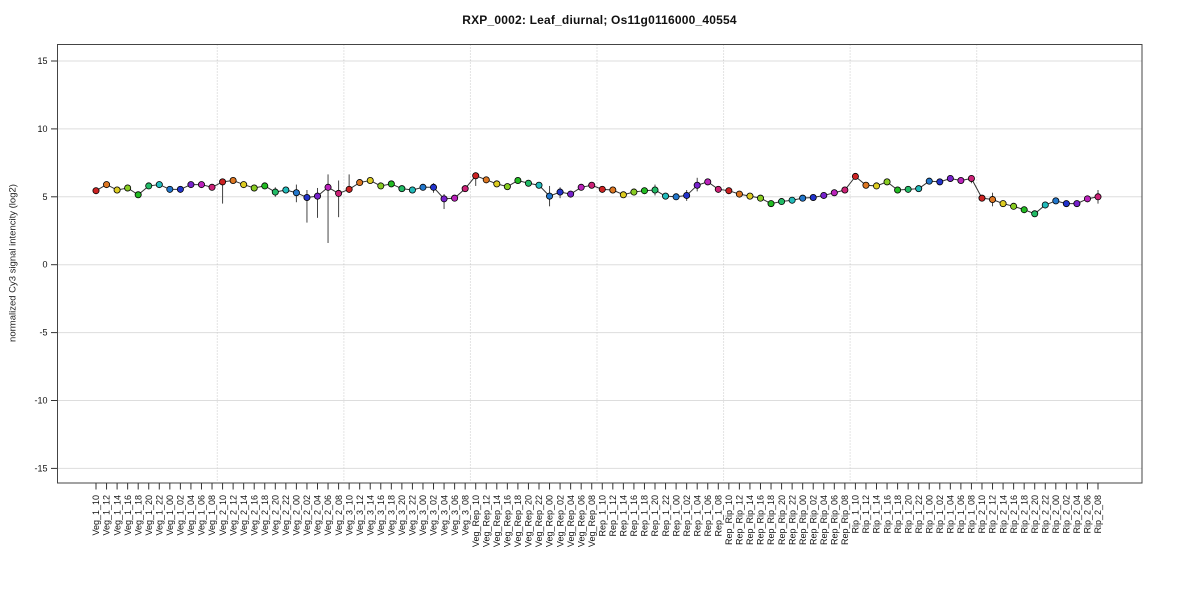 The image size is (1200, 600). Describe the element at coordinates (1024, 514) in the screenshot. I see `x-tick-label: Rip_2_18` at that location.